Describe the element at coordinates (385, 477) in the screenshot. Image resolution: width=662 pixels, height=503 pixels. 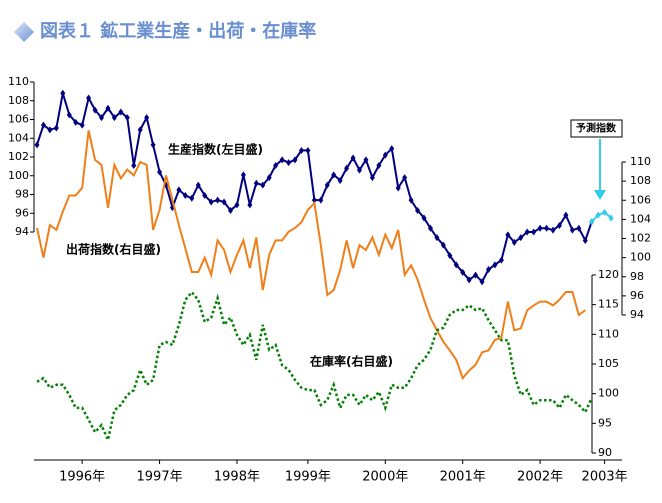
I see `x-tick-label: 2000年` at that location.